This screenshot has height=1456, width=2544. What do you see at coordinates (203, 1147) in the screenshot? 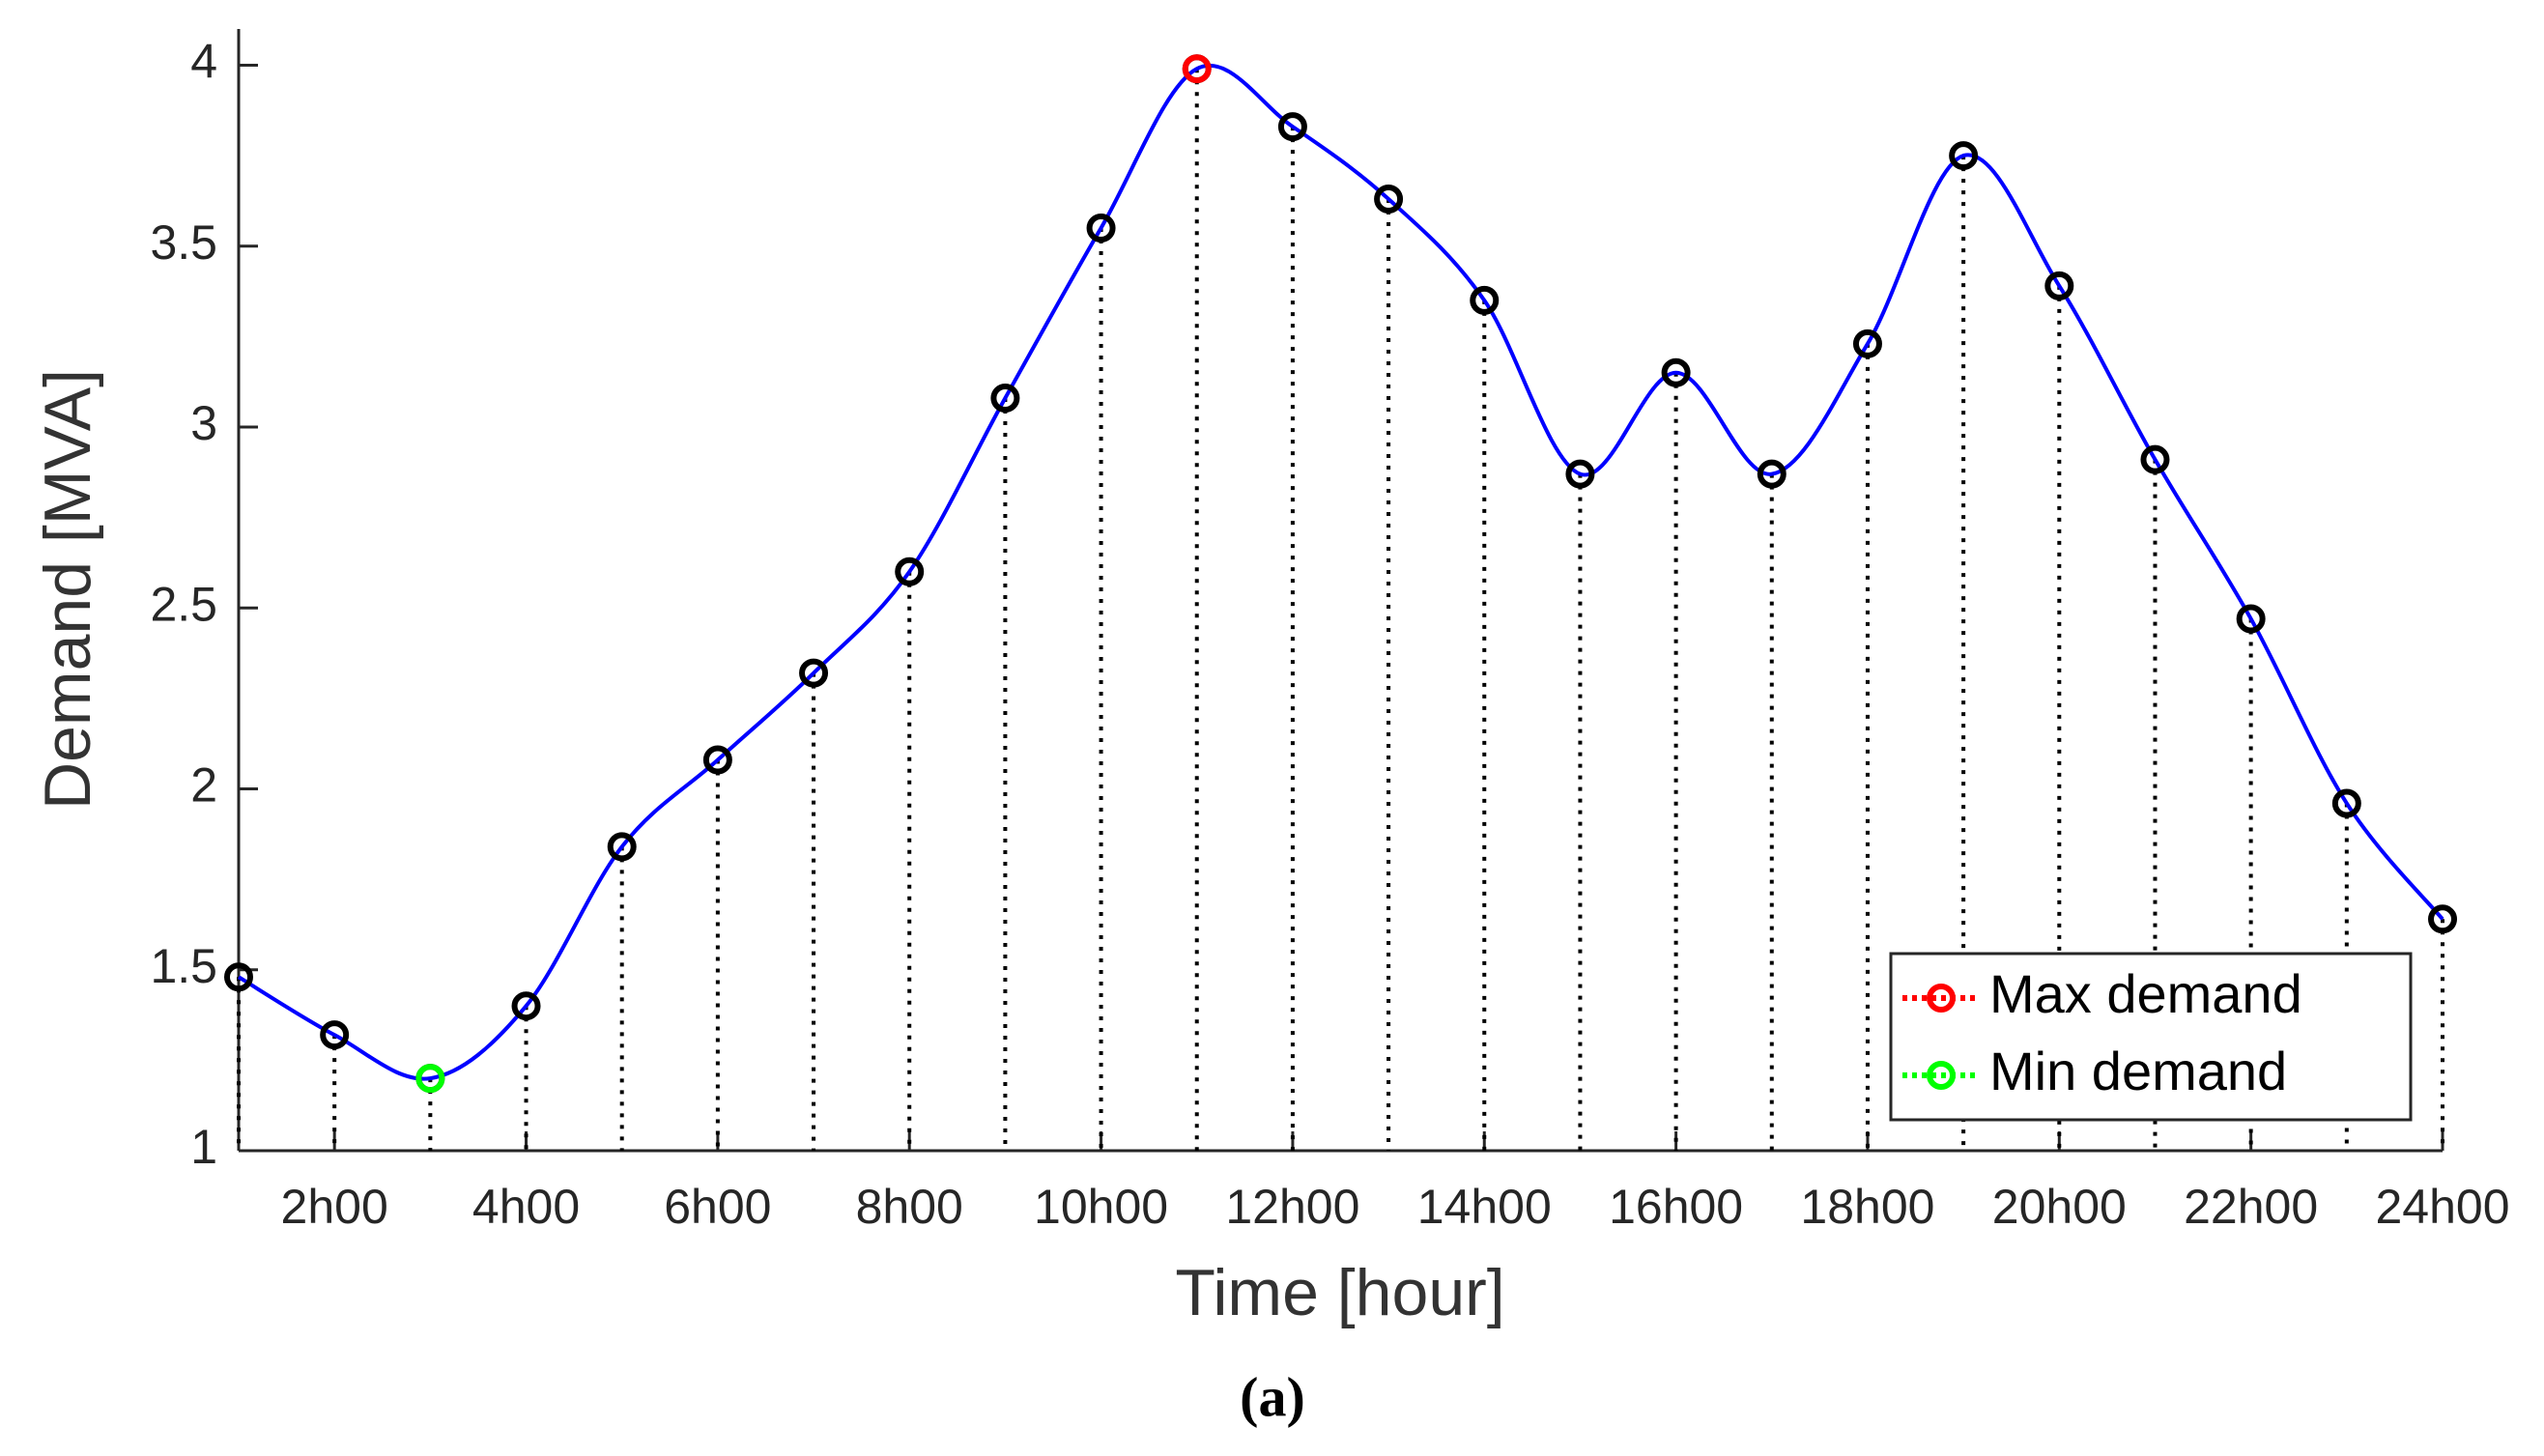
I see `y-tick-label: 1` at bounding box center [203, 1147].